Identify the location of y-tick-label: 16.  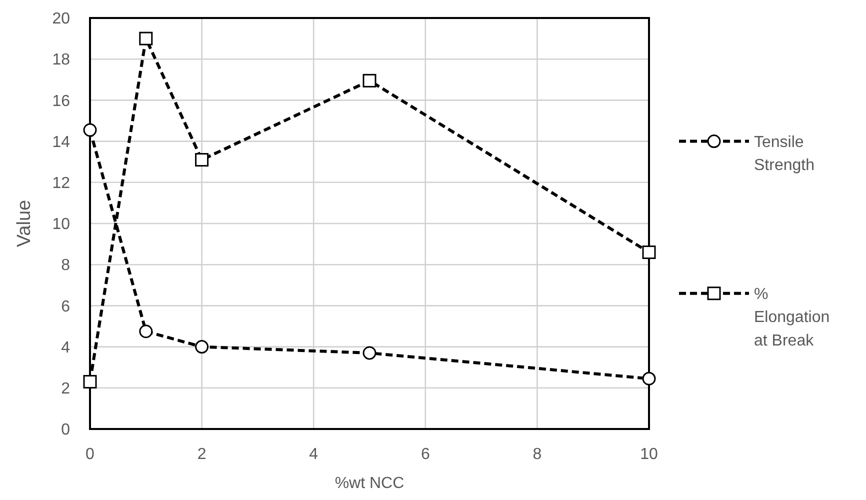
(61, 101).